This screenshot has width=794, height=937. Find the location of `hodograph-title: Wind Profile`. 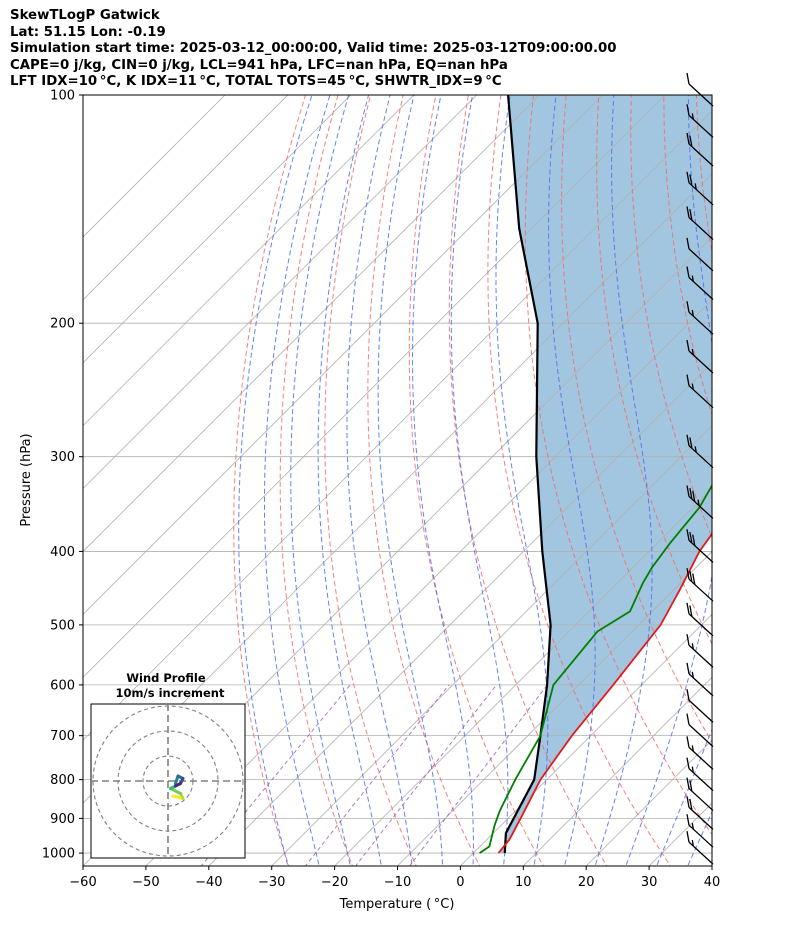

hodograph-title: Wind Profile is located at coordinates (166, 678).